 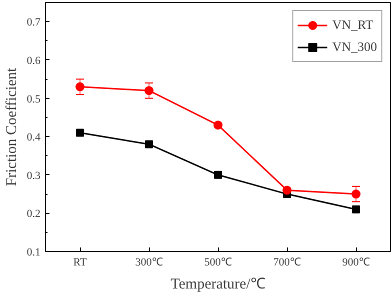 I want to click on y-tick-label: 0.6, so click(x=33, y=60).